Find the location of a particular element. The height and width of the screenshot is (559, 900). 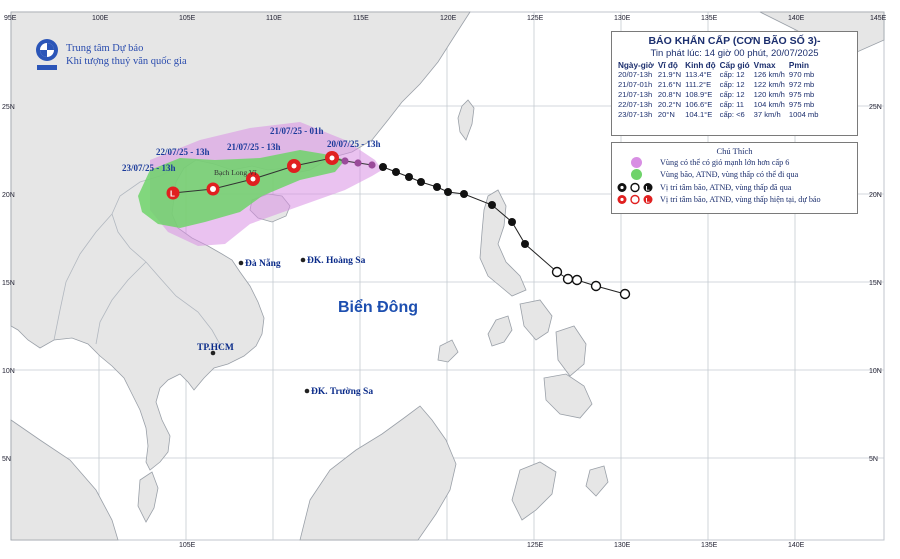

lon-tick-label: 95E is located at coordinates (10, 18).